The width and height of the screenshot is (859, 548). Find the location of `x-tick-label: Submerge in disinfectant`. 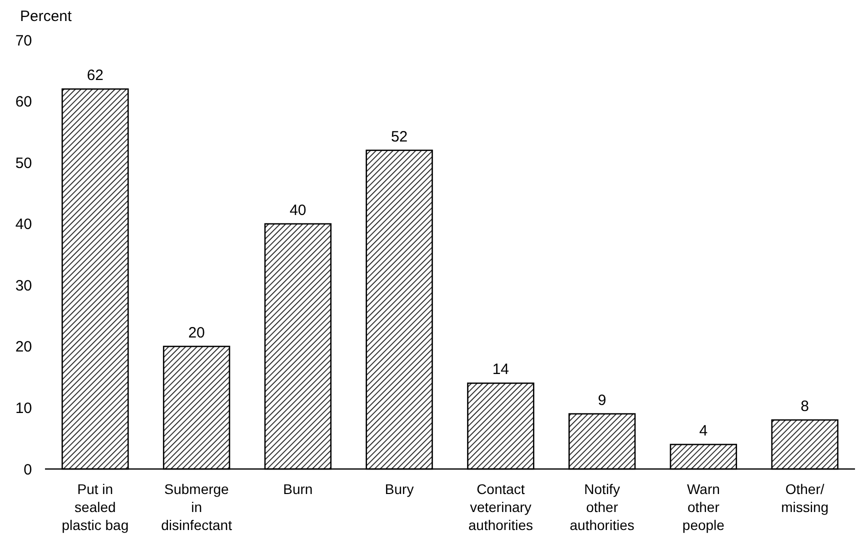

x-tick-label: Submerge in disinfectant is located at coordinates (196, 507).